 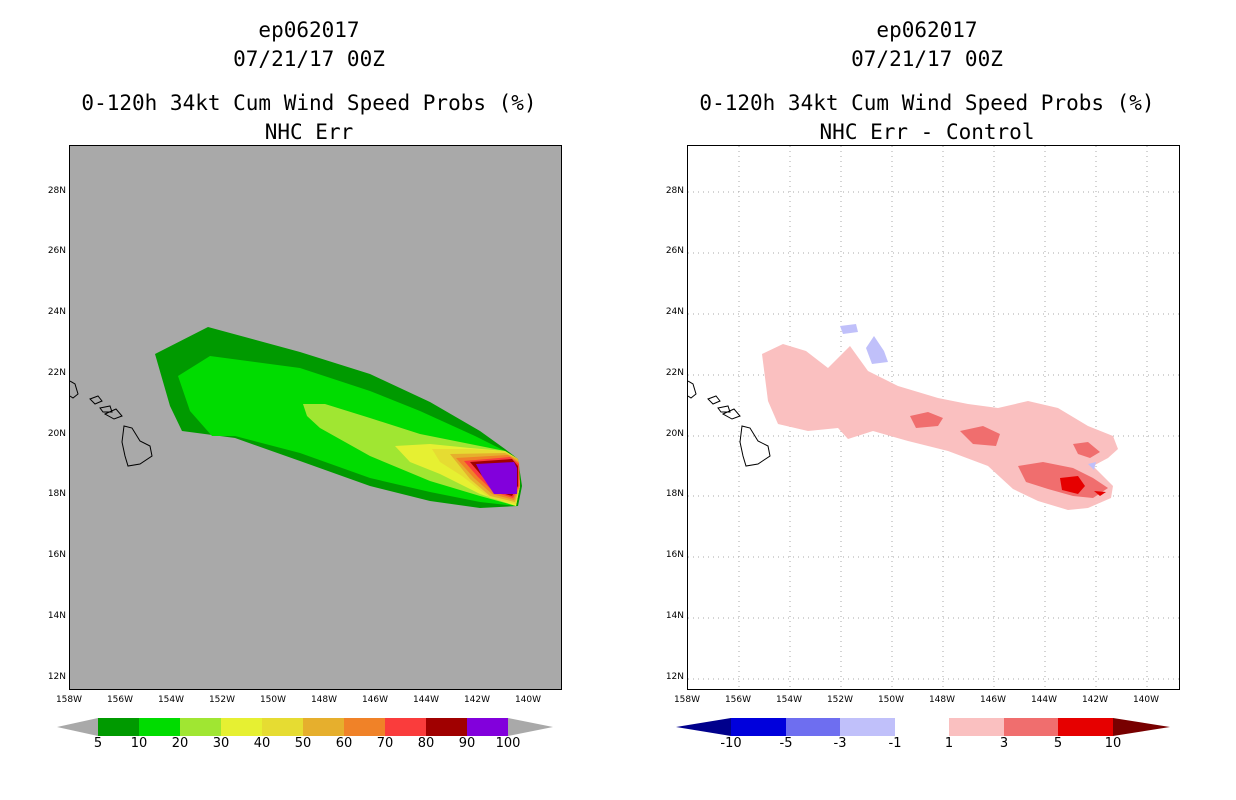 I want to click on left-map-svg, so click(x=296, y=417).